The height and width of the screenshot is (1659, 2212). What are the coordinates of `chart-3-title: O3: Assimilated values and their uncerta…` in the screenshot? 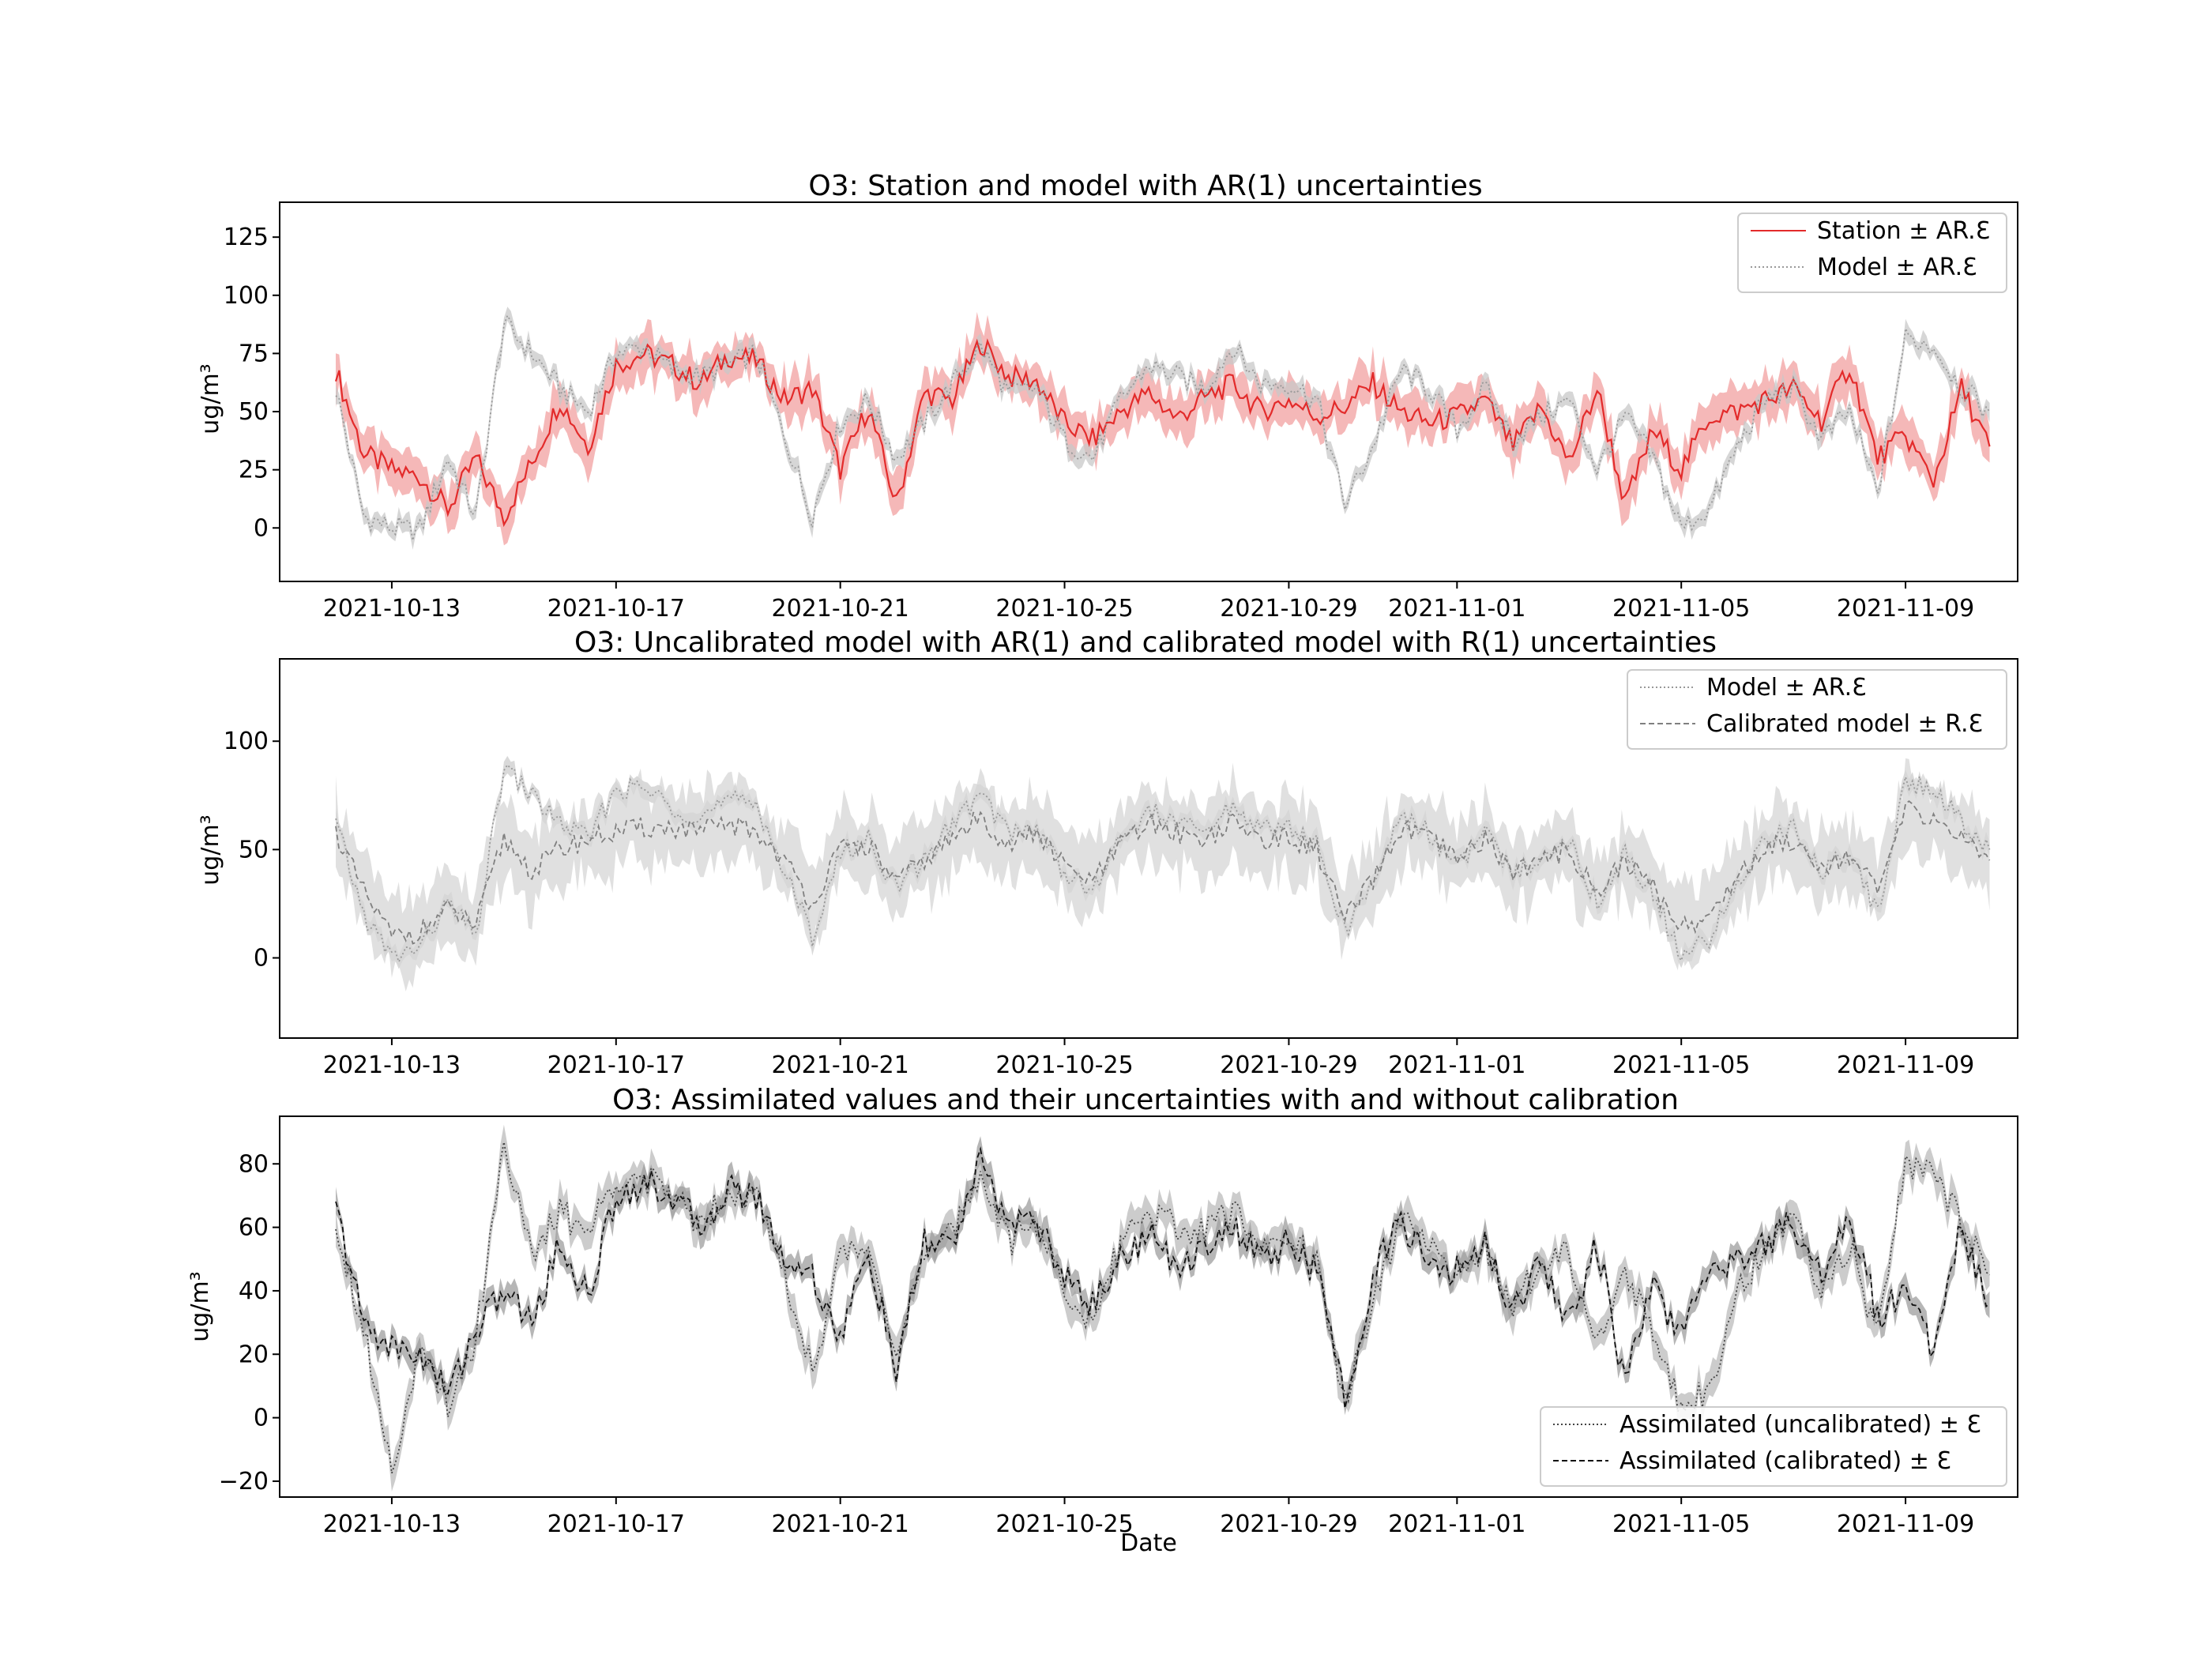 It's located at (1145, 1100).